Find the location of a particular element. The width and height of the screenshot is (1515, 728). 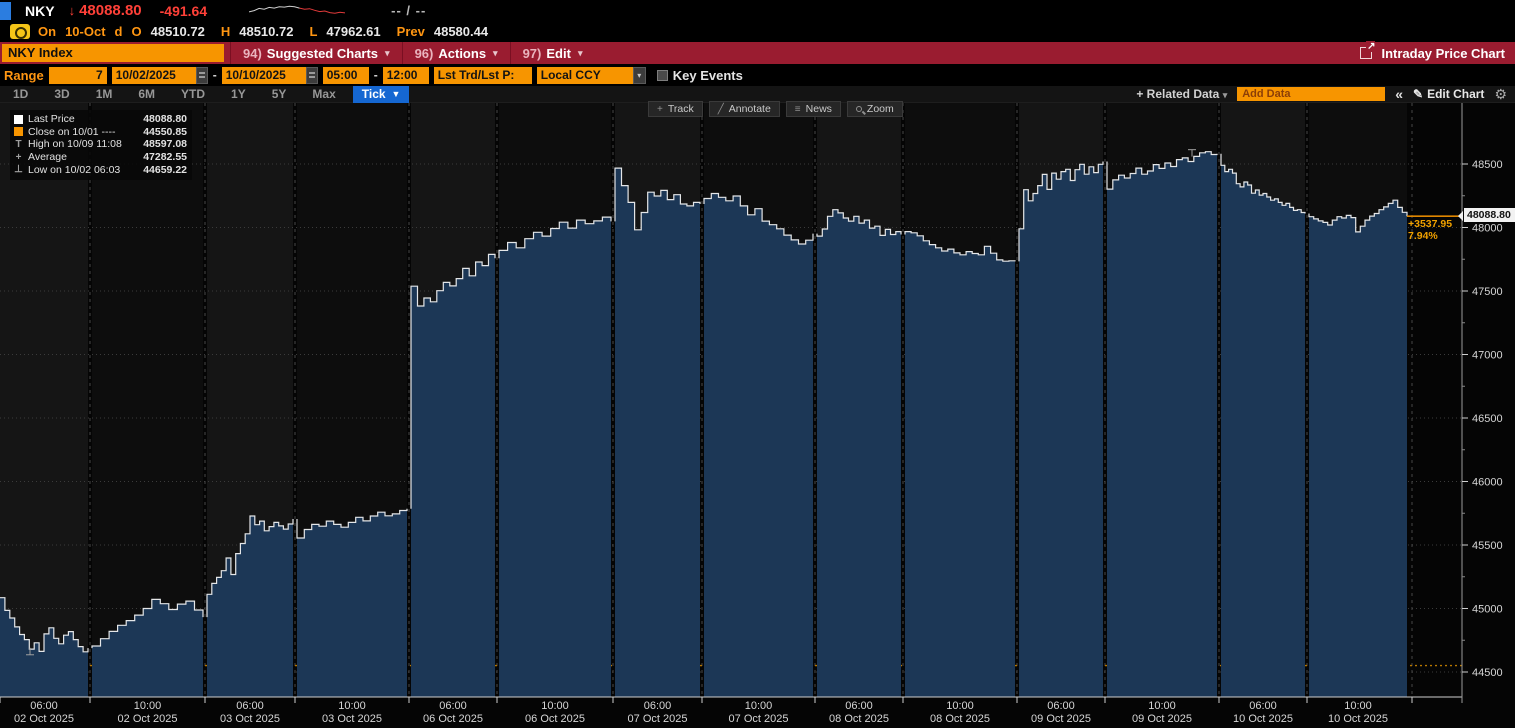

collapse-button: « is located at coordinates (1399, 94).